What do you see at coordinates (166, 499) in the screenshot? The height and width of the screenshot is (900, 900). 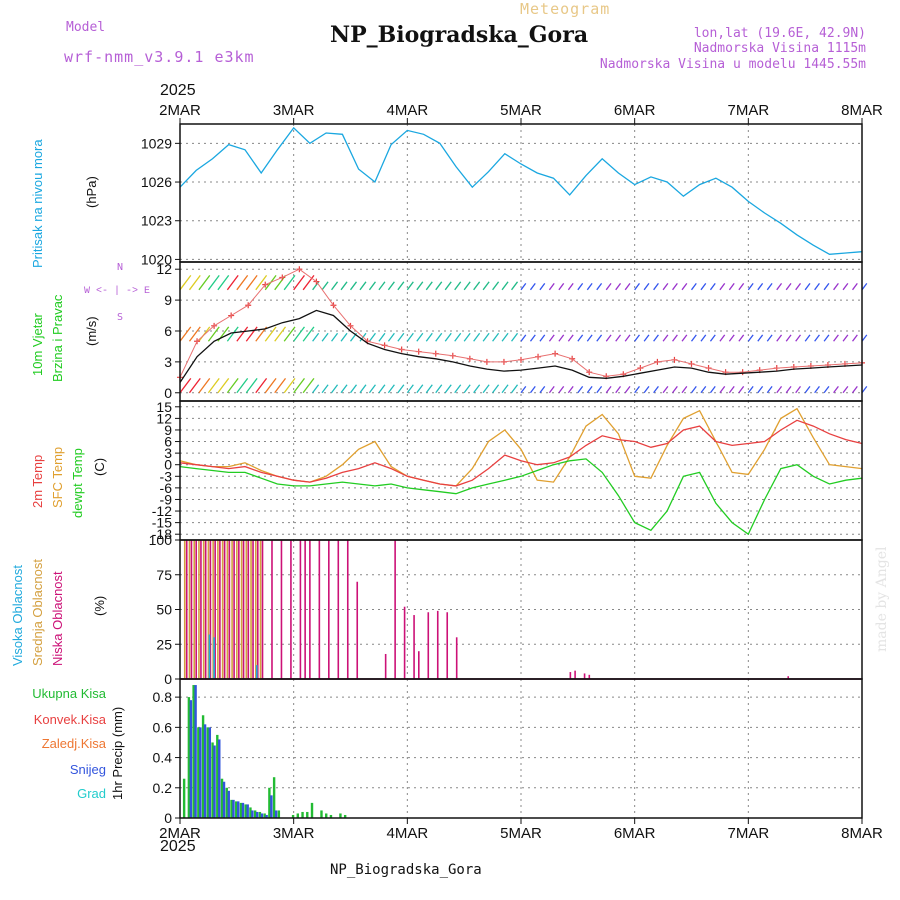 I see `temp-tick-label: -9` at bounding box center [166, 499].